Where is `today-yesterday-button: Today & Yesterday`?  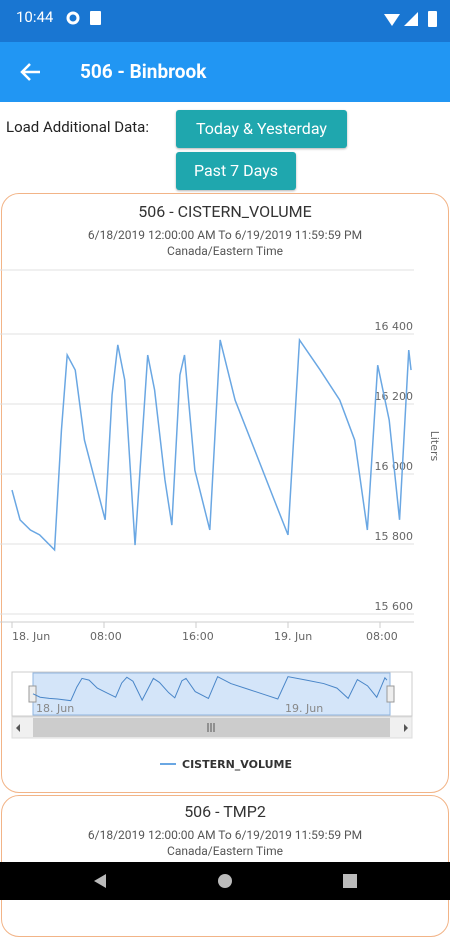 today-yesterday-button: Today & Yesterday is located at coordinates (261, 129).